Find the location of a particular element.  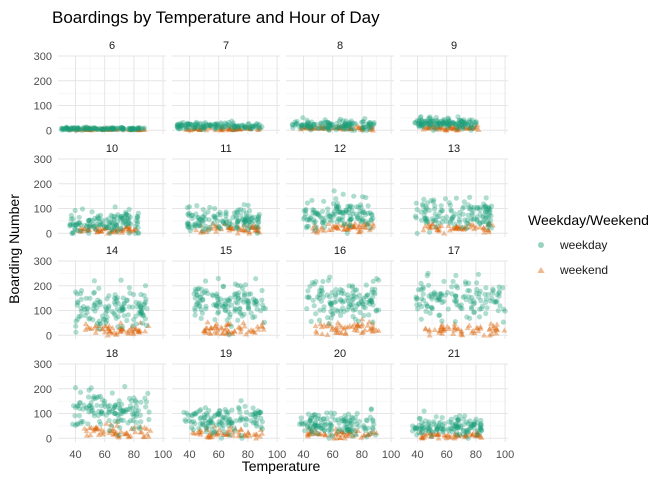

y-tick-label: 100 is located at coordinates (43, 415).